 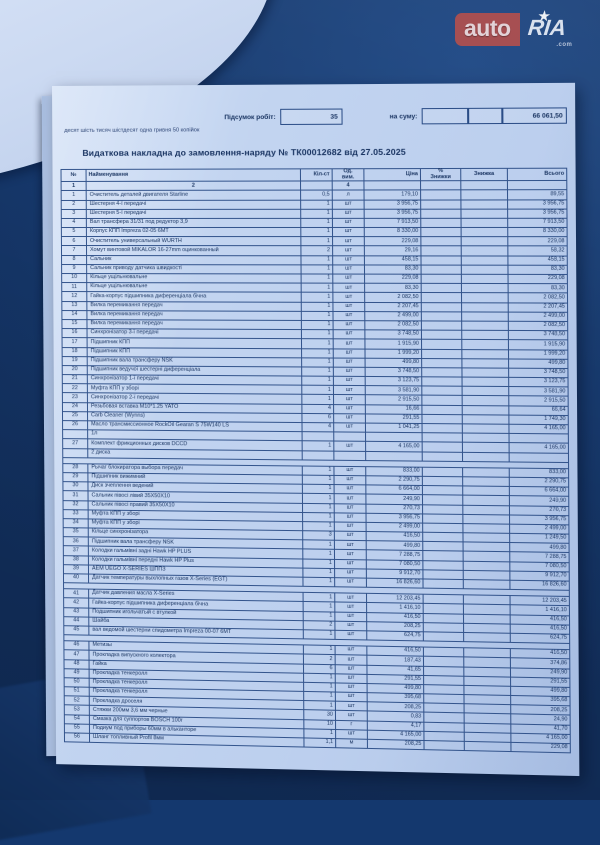 I want to click on cell-no: 43, so click(x=76, y=612).